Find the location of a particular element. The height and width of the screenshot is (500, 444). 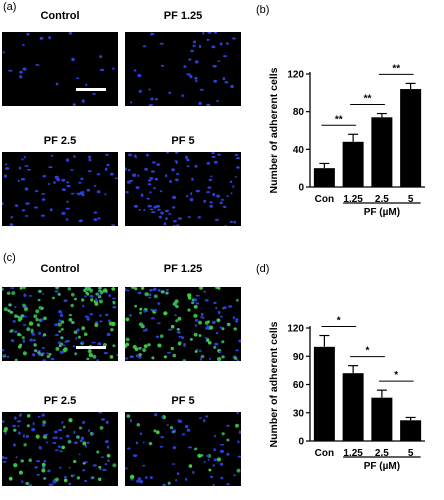

x-tick-label: 1.25 is located at coordinates (353, 453).